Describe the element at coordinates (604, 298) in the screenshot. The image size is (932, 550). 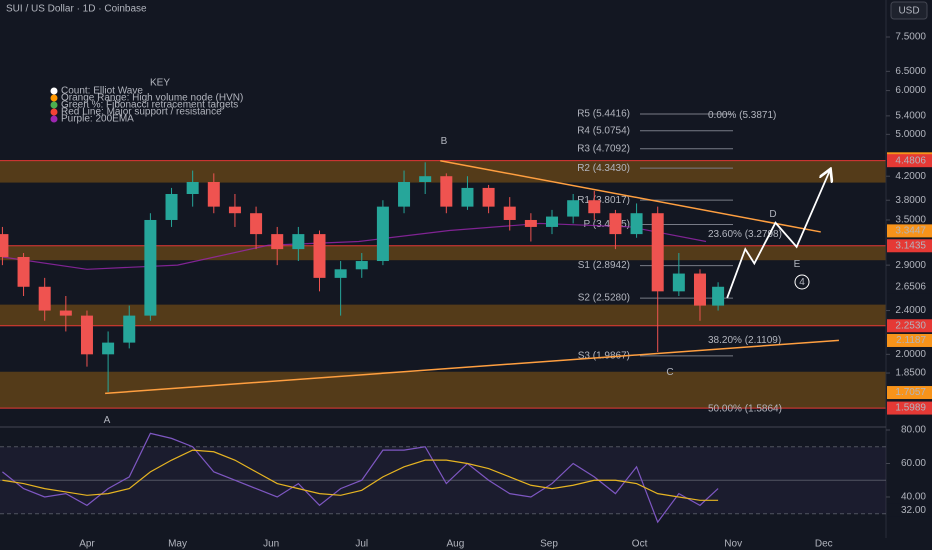
I see `pivot-label: S2 (2.5280)` at that location.